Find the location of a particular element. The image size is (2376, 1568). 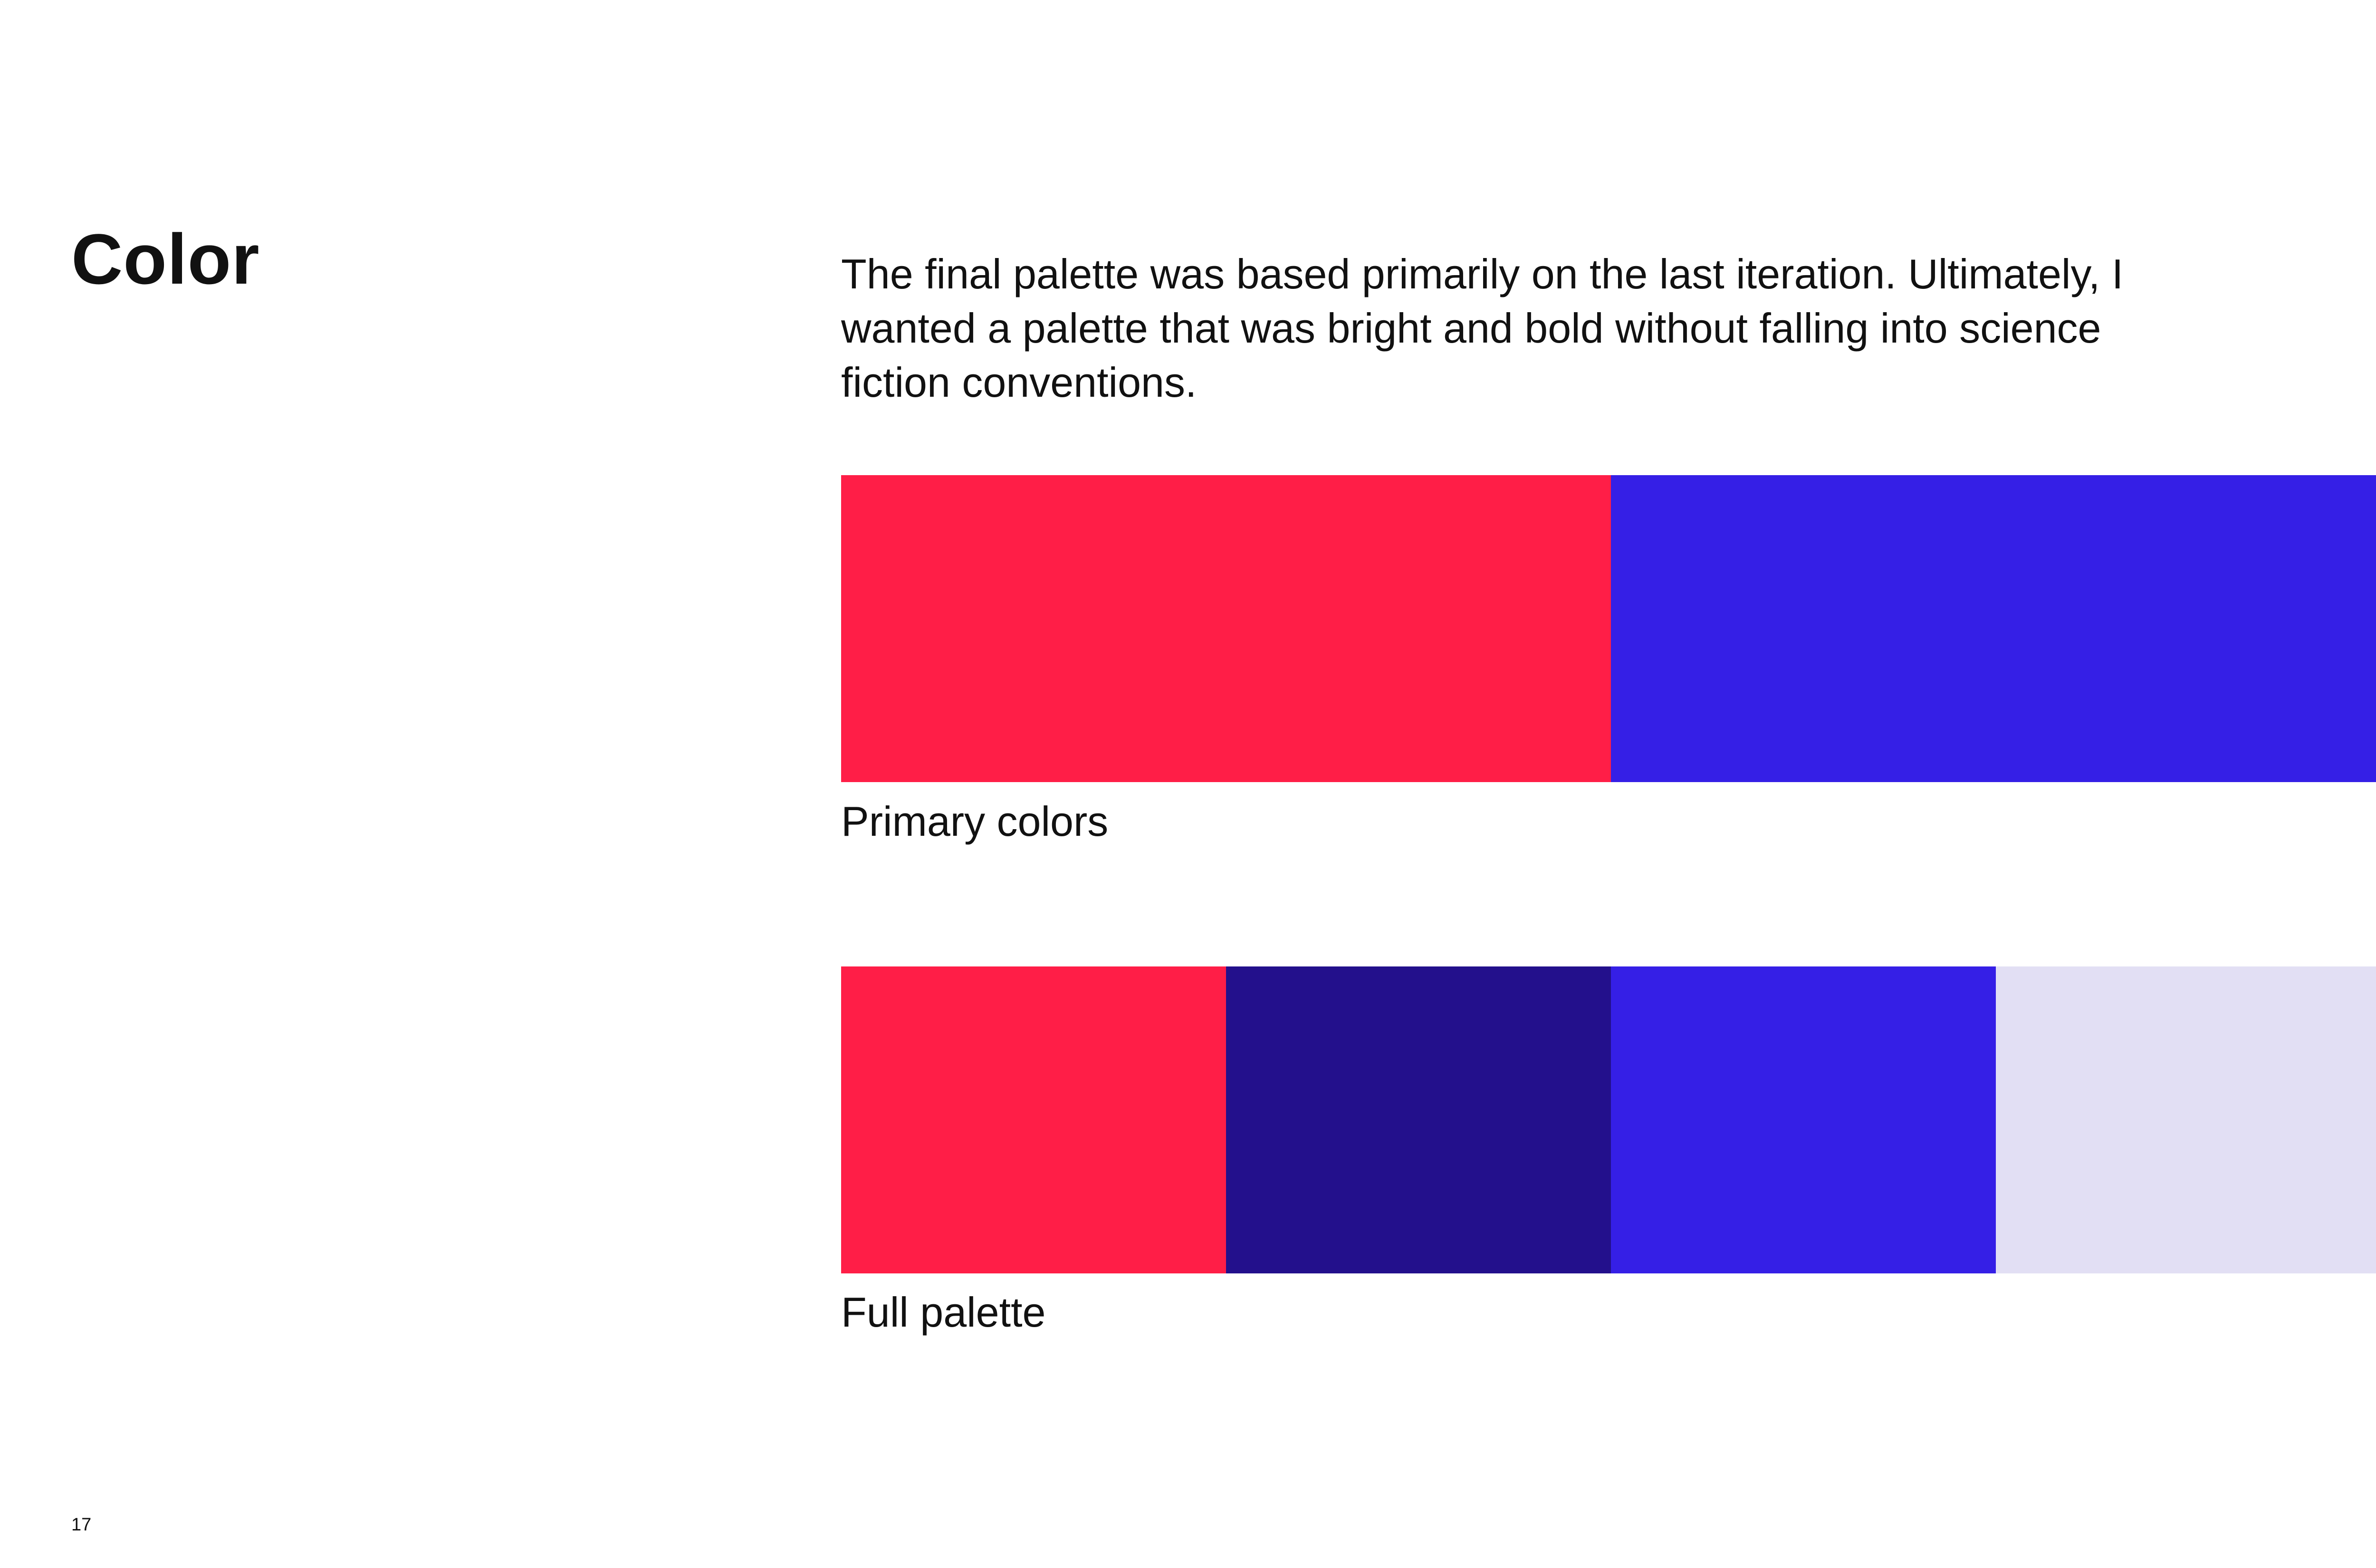

full-palette-swatches is located at coordinates (1608, 1120).